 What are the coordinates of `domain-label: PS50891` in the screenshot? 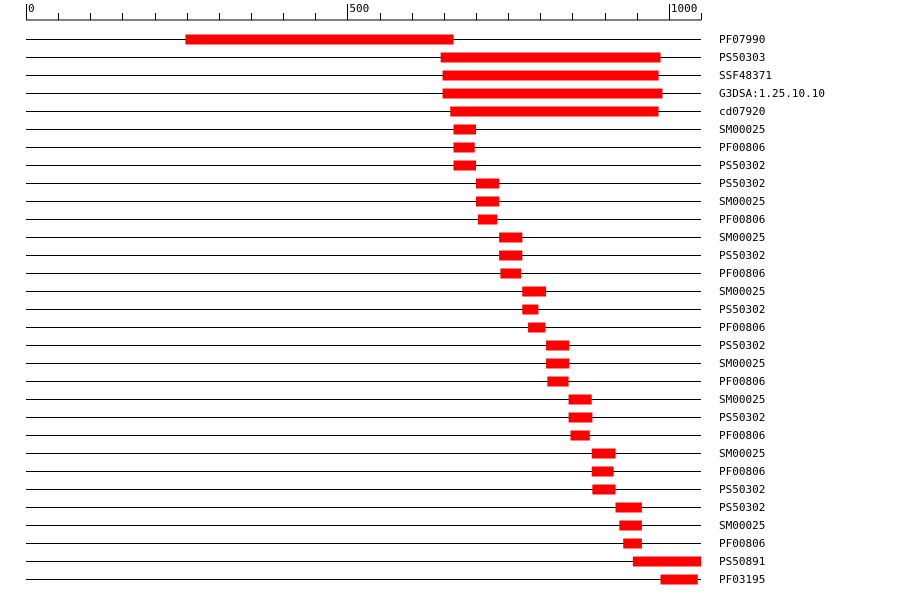 It's located at (742, 561).